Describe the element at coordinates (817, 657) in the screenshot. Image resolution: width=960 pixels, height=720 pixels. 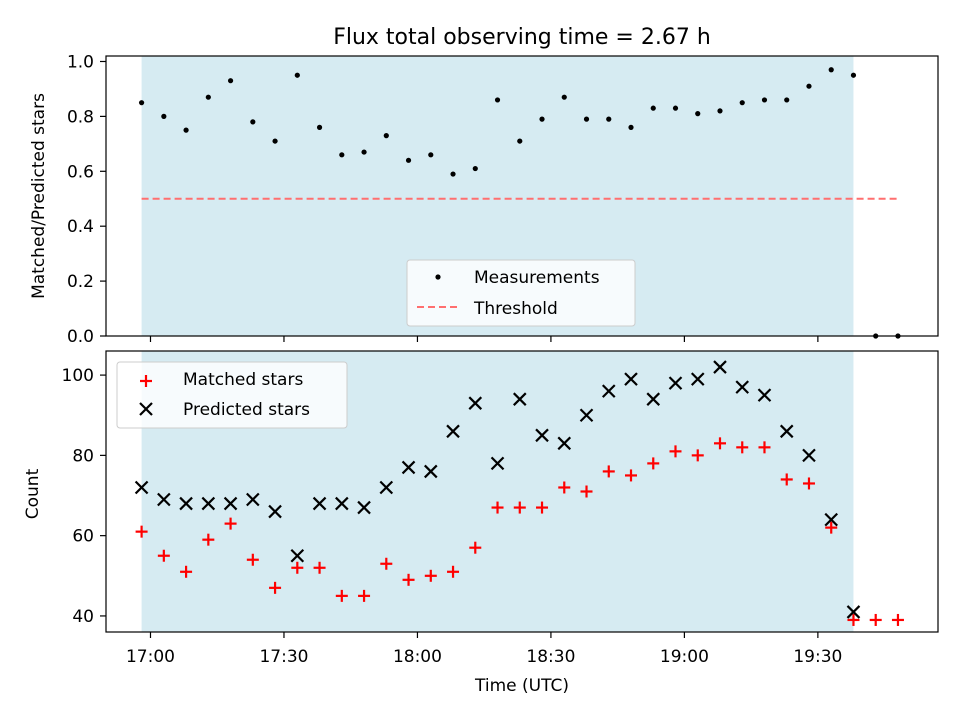
I see `bottom-x-tick-label: 19:30` at that location.